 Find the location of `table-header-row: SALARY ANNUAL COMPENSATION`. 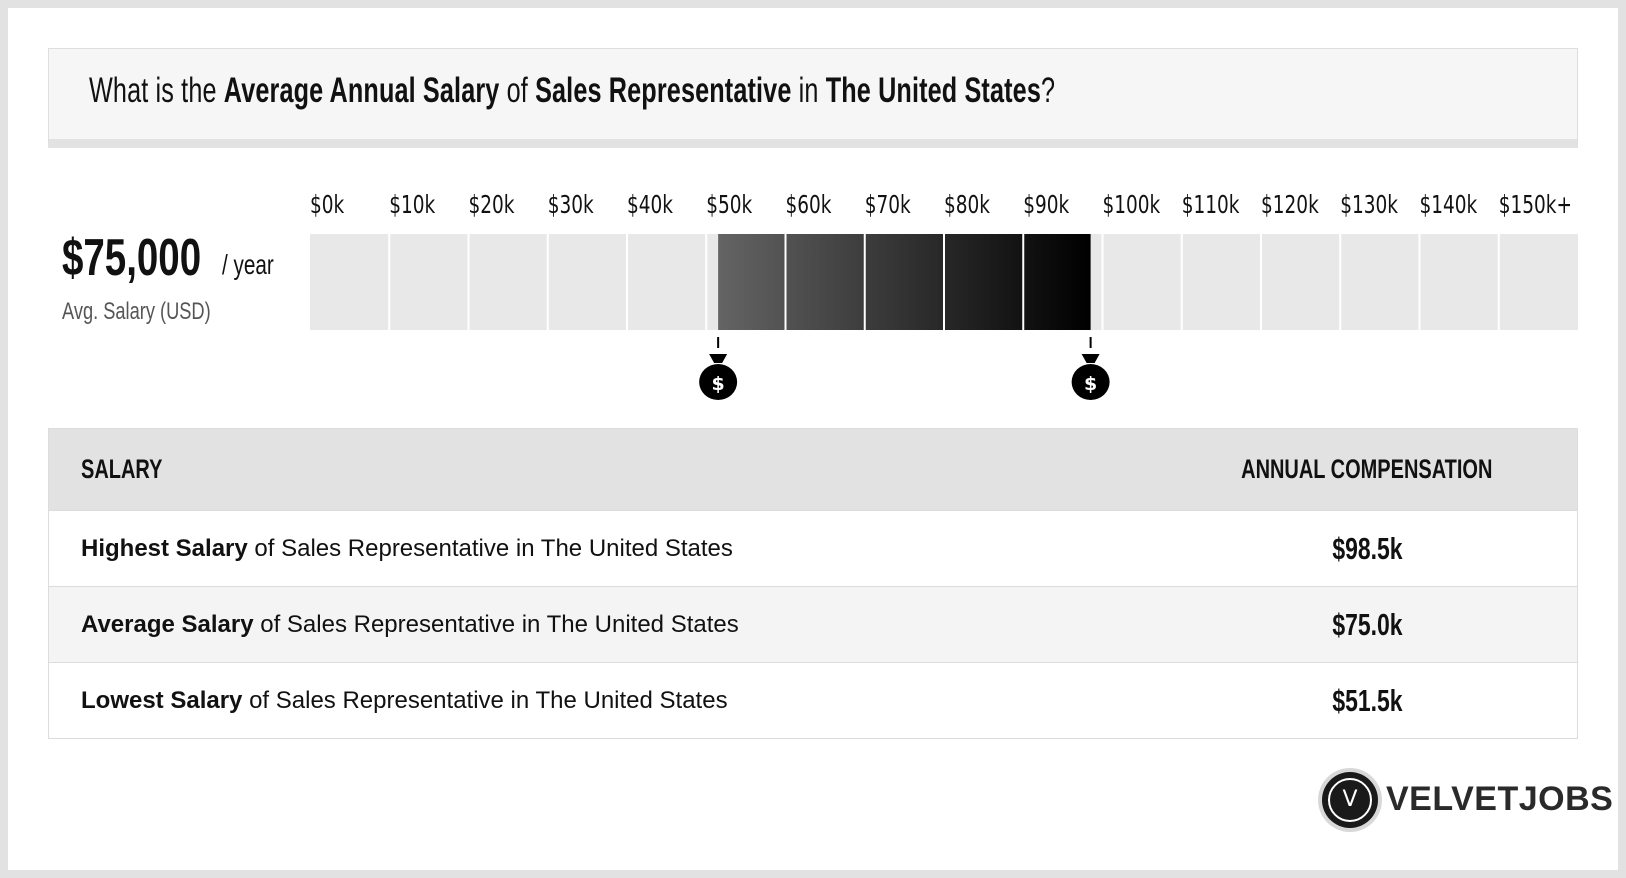

table-header-row: SALARY ANNUAL COMPENSATION is located at coordinates (813, 469).